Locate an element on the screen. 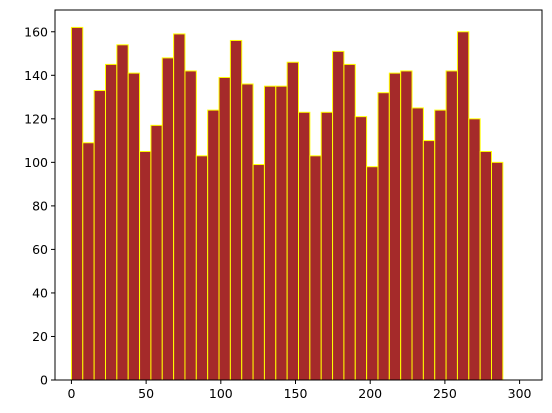  x-tick-label: 300 is located at coordinates (520, 393).